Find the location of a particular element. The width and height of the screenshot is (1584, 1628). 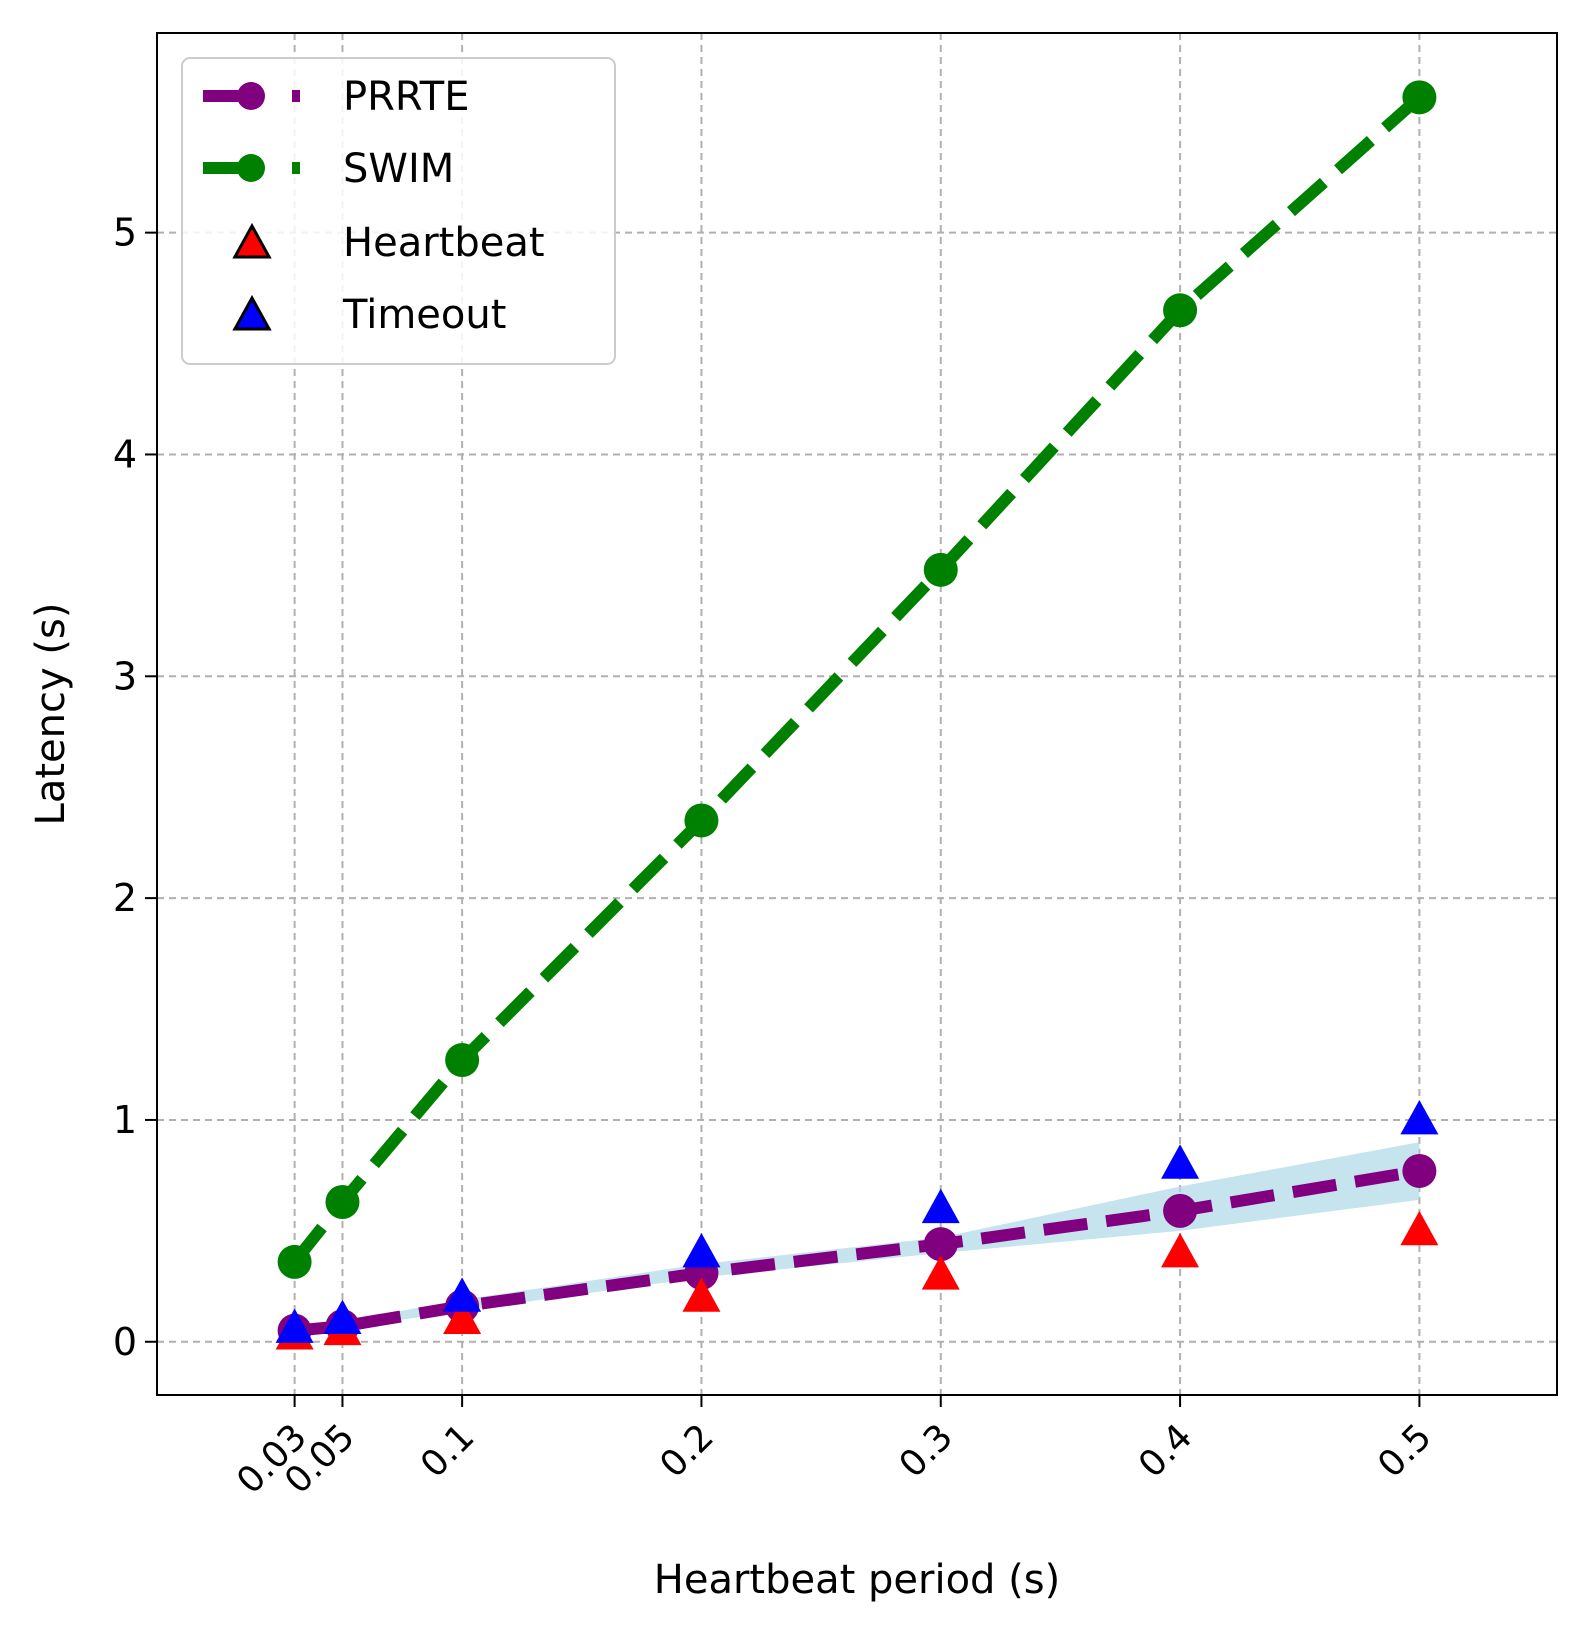

legend: PRRTE SWIM Heartbeat Timeout is located at coordinates (398, 211).